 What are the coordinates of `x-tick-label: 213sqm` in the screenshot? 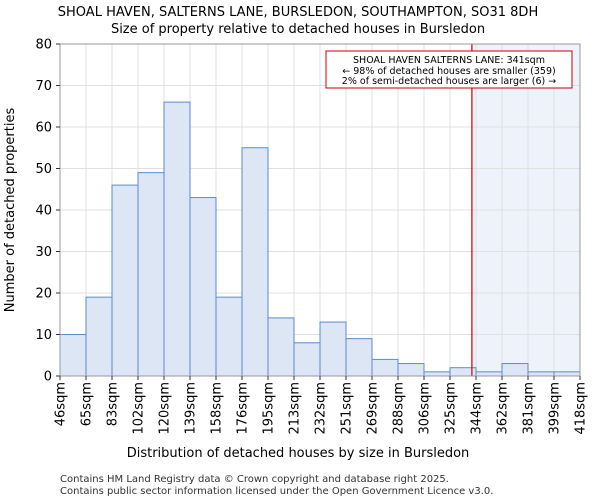 It's located at (295, 408).